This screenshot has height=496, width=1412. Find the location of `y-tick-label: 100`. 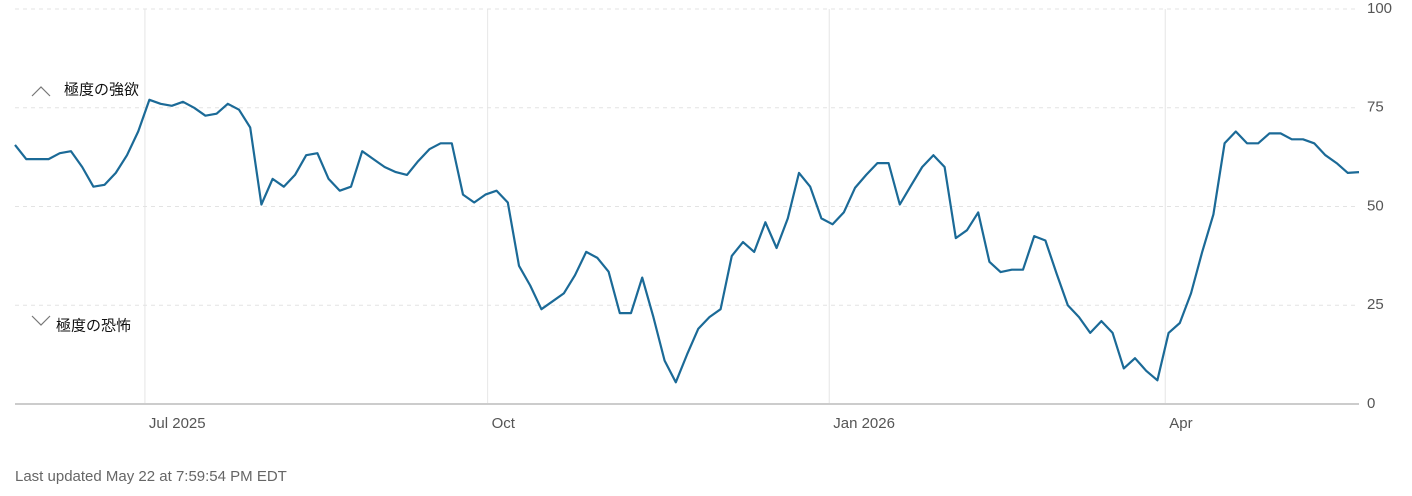

y-tick-label: 100 is located at coordinates (1379, 8).